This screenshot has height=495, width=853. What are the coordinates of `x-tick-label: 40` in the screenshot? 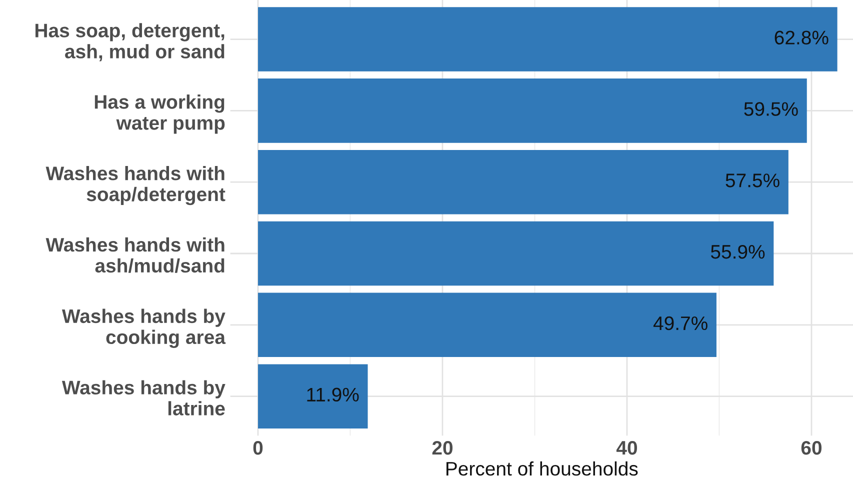 It's located at (627, 447).